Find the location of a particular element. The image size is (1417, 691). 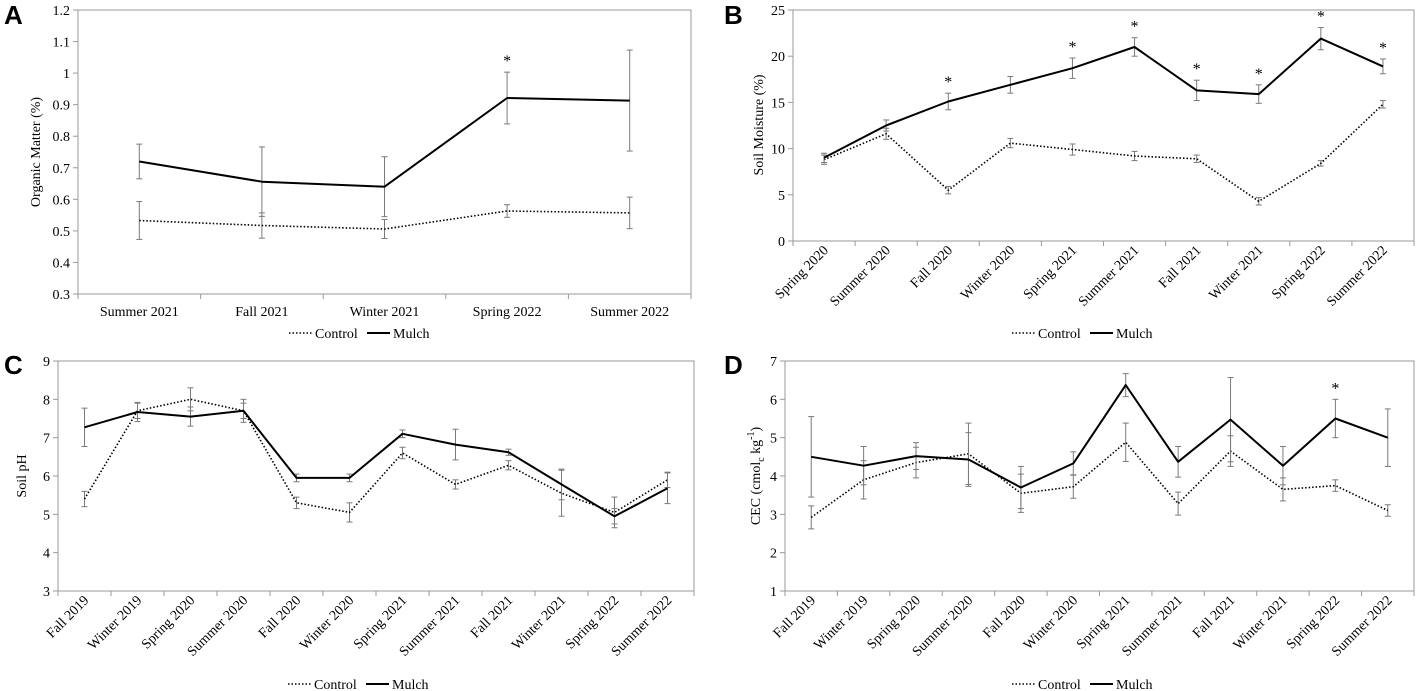

y-tick-label: 2 is located at coordinates (773, 554).